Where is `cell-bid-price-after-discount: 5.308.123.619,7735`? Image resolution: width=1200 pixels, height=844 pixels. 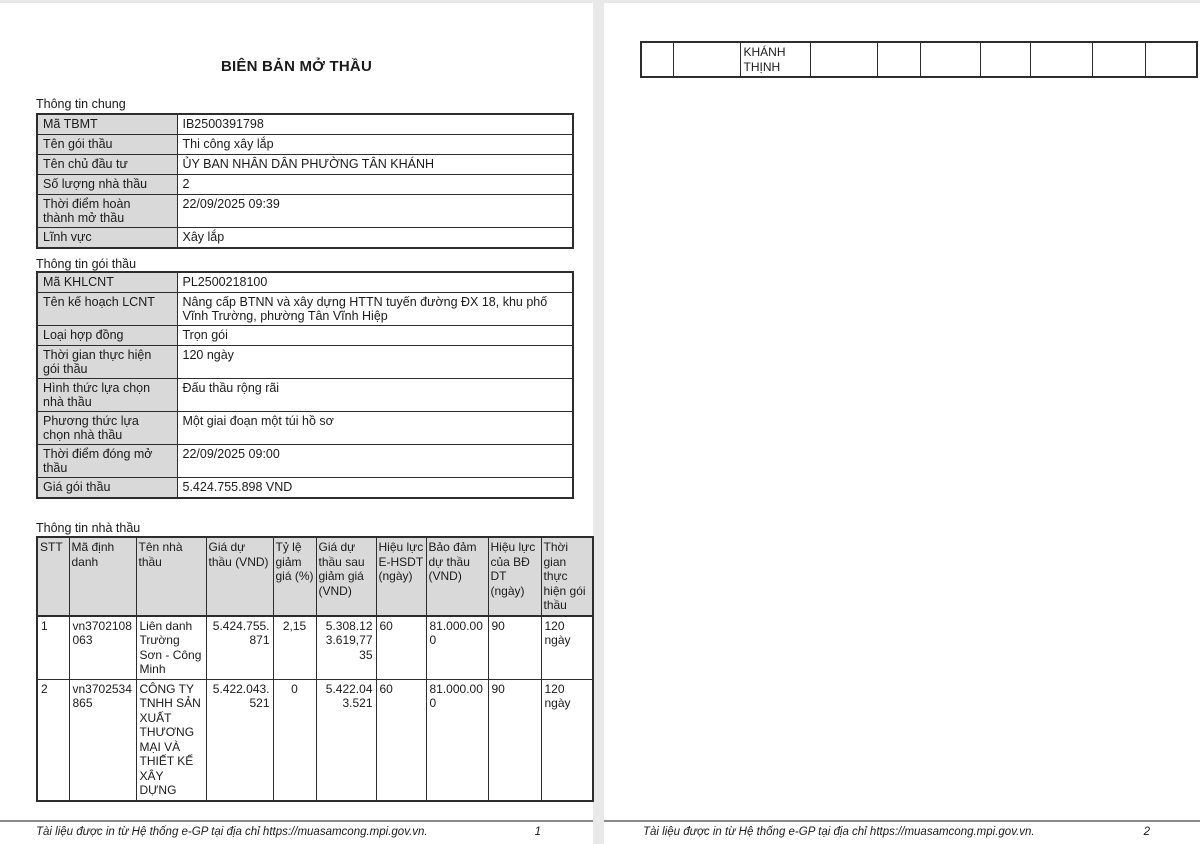
cell-bid-price-after-discount: 5.308.123.619,7735 is located at coordinates (346, 647).